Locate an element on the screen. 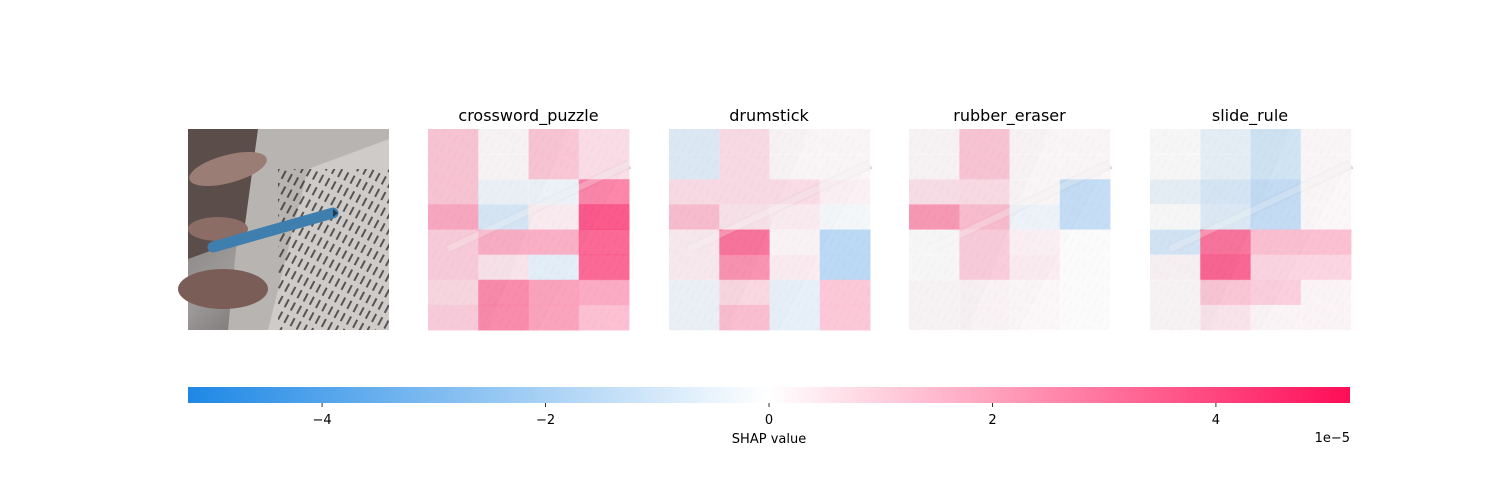  heatmap-slide_rule is located at coordinates (1251, 230).